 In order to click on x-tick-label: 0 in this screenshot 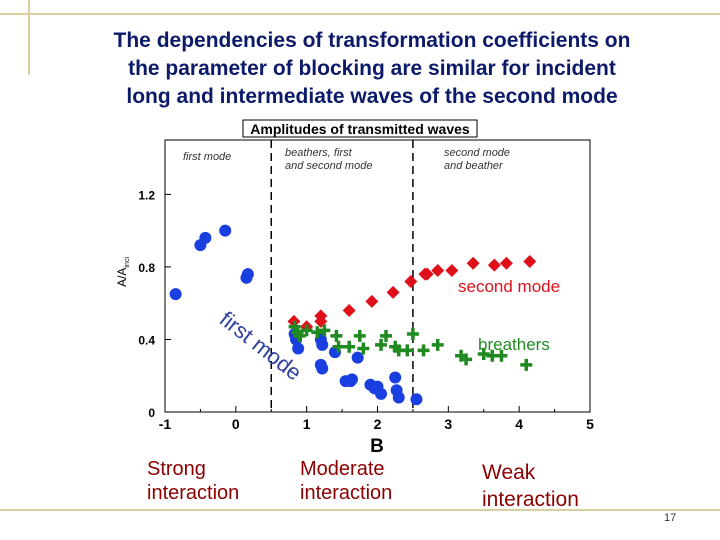, I will do `click(236, 424)`.